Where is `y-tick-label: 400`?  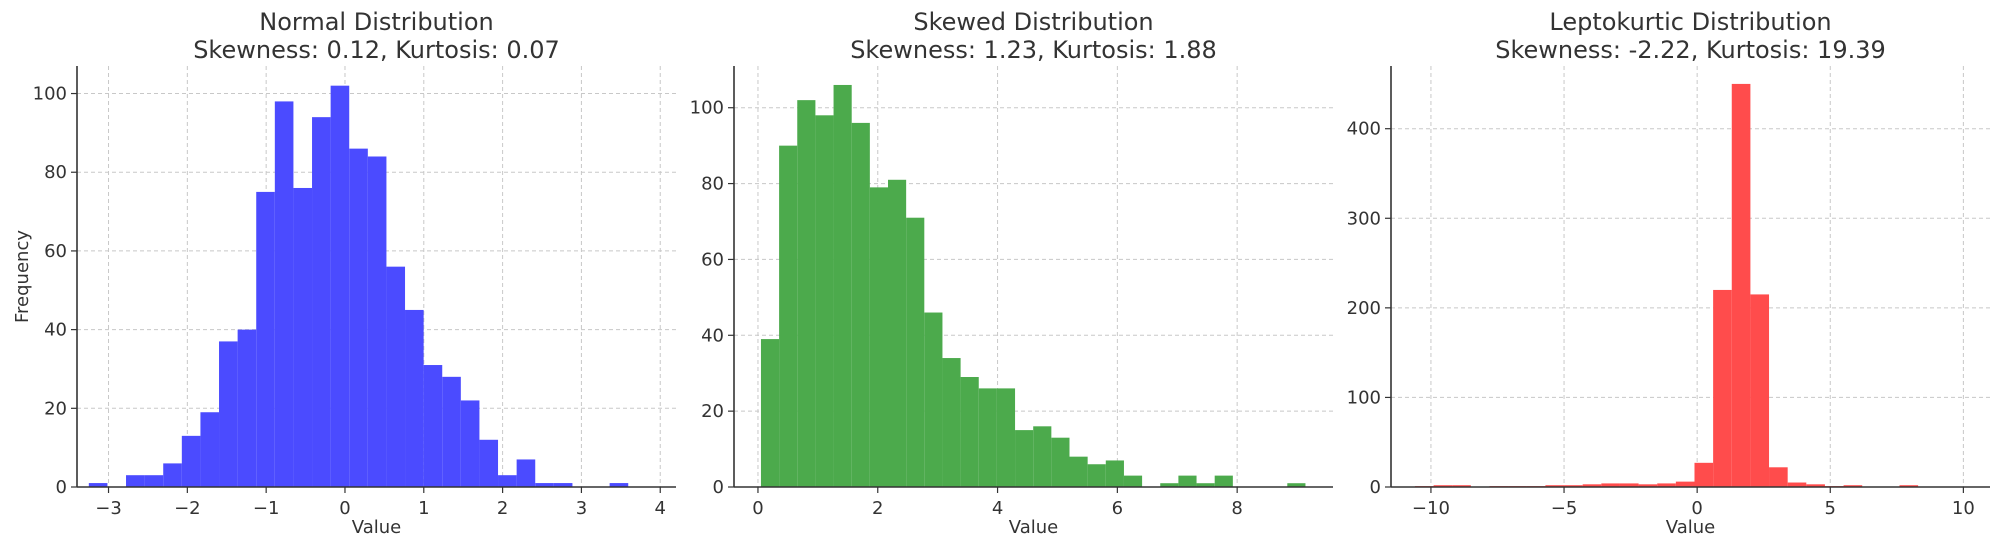 y-tick-label: 400 is located at coordinates (1364, 129).